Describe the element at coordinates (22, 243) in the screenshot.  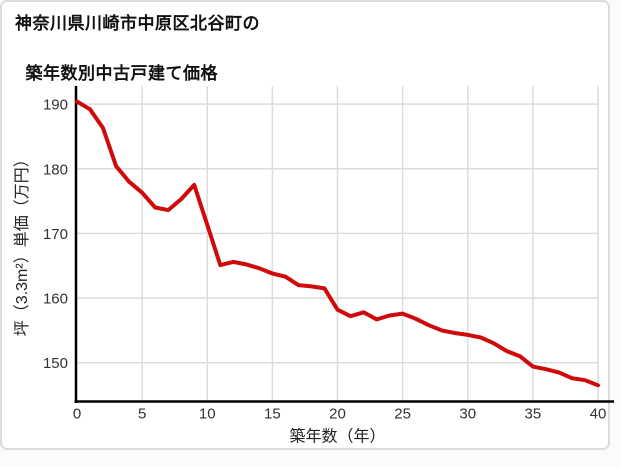
I see `y-axis-title: 坪（3.3m²）単価（万円）` at that location.